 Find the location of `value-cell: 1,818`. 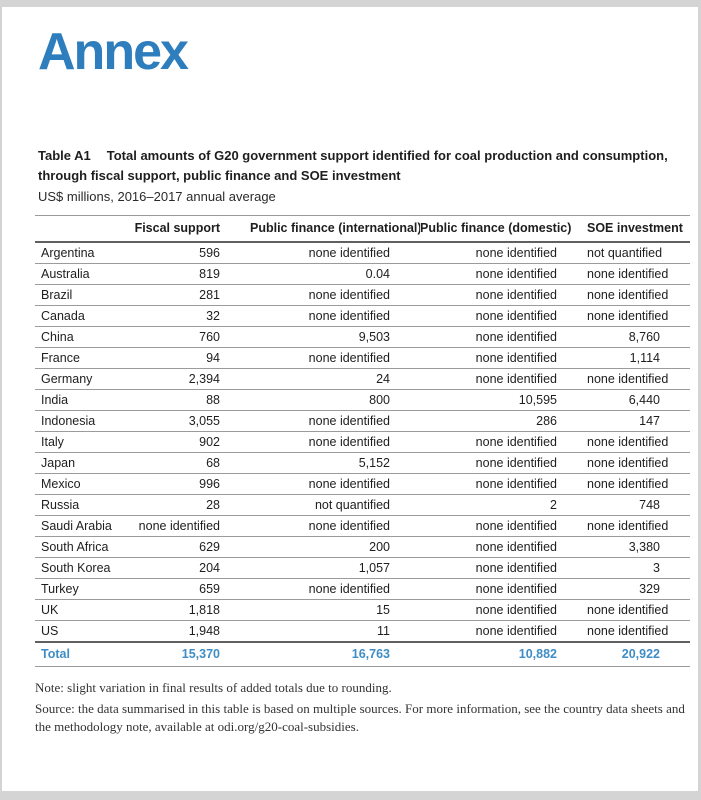

value-cell: 1,818 is located at coordinates (187, 610).